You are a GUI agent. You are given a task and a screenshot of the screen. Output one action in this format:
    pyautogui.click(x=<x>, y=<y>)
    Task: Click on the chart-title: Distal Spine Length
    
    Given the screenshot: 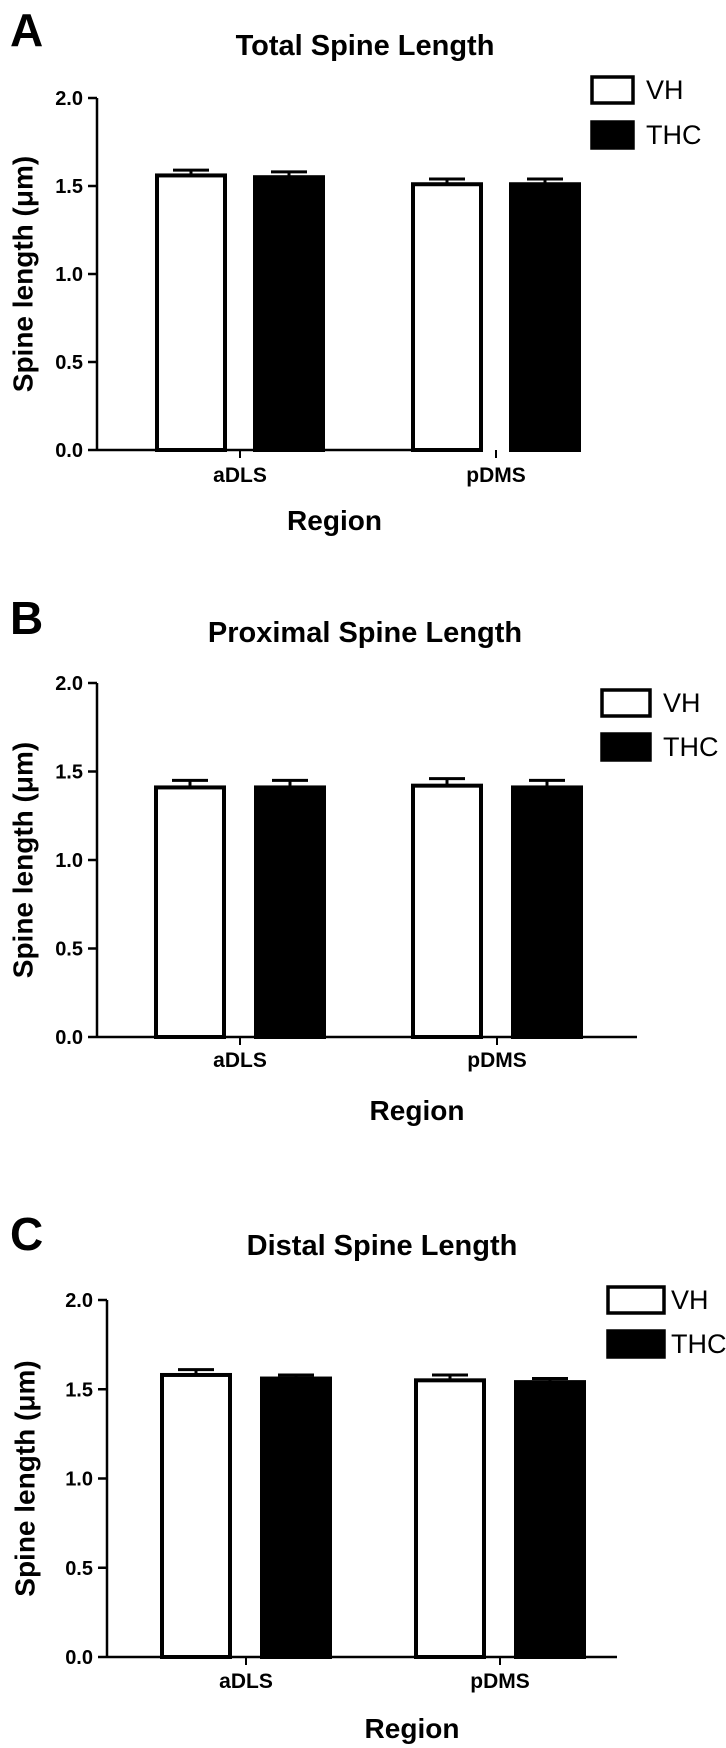 What is the action you would take?
    pyautogui.click(x=382, y=1246)
    